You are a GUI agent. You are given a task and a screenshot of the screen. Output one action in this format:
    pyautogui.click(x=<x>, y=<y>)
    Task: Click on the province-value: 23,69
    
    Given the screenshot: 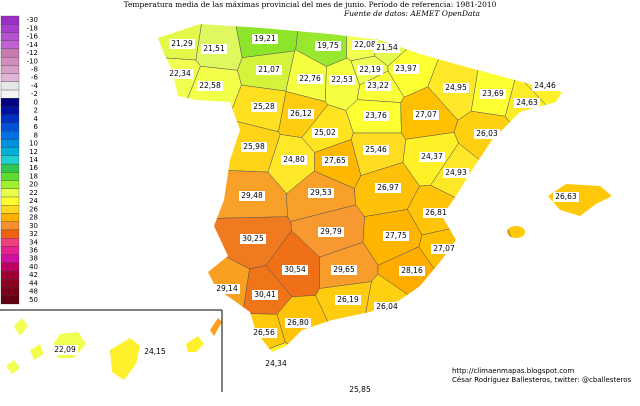 What is the action you would take?
    pyautogui.click(x=493, y=93)
    